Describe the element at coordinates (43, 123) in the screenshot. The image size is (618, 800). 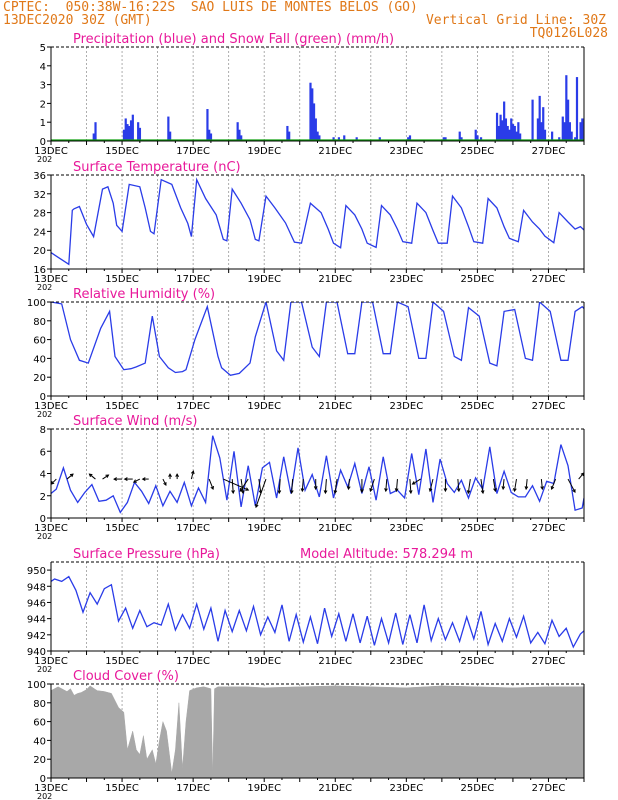
I see `y-tick-label: 1` at that location.